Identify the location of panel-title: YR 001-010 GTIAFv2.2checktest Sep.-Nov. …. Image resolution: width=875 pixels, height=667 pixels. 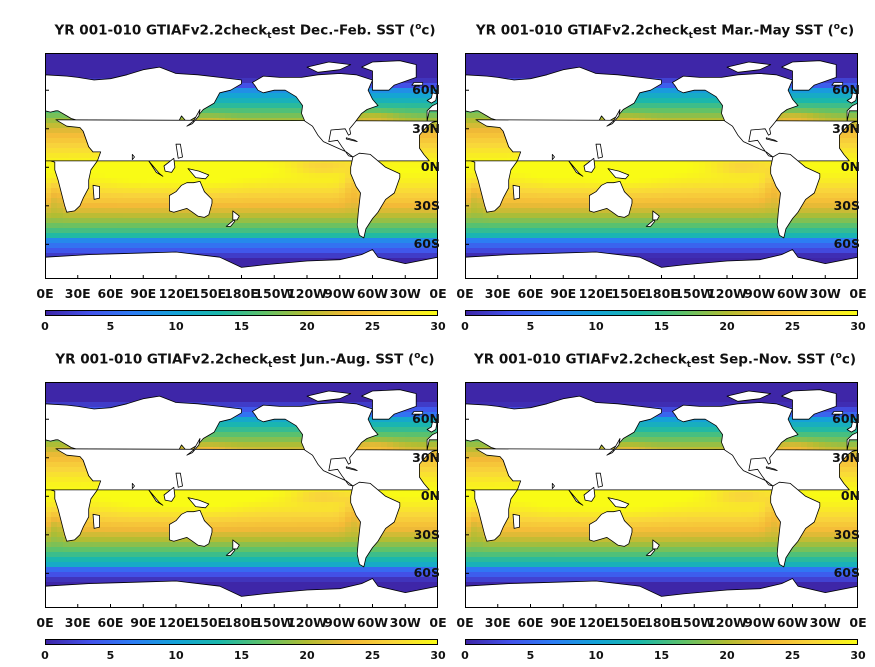
(665, 360).